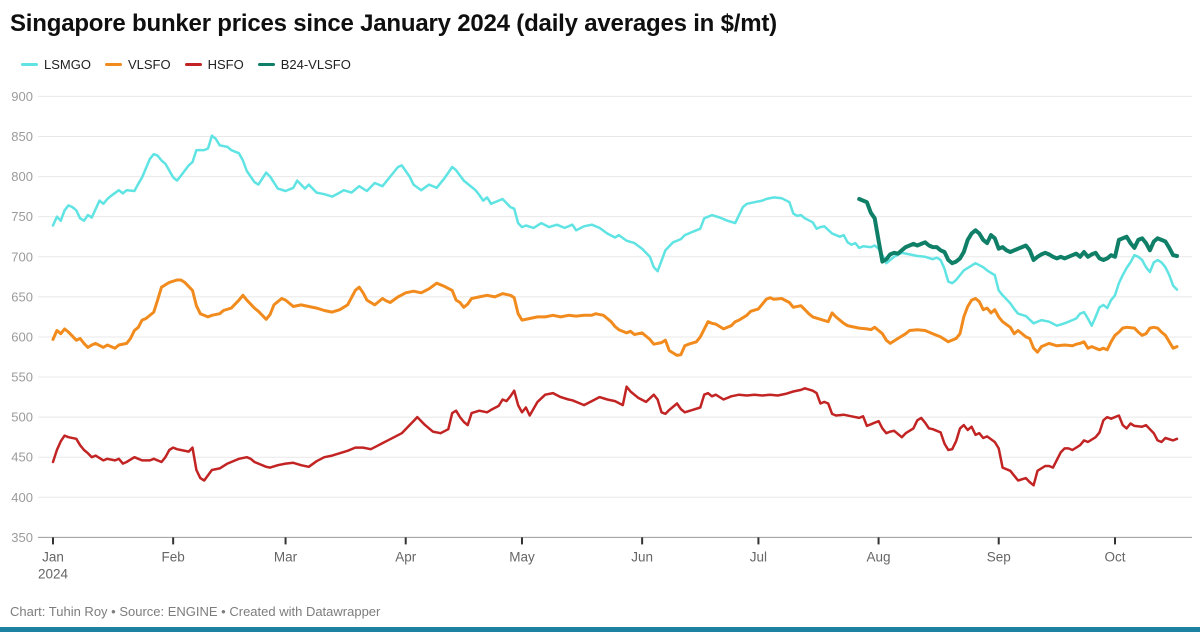 Image resolution: width=1200 pixels, height=632 pixels. I want to click on x-axis-label-Sep: Sep, so click(999, 556).